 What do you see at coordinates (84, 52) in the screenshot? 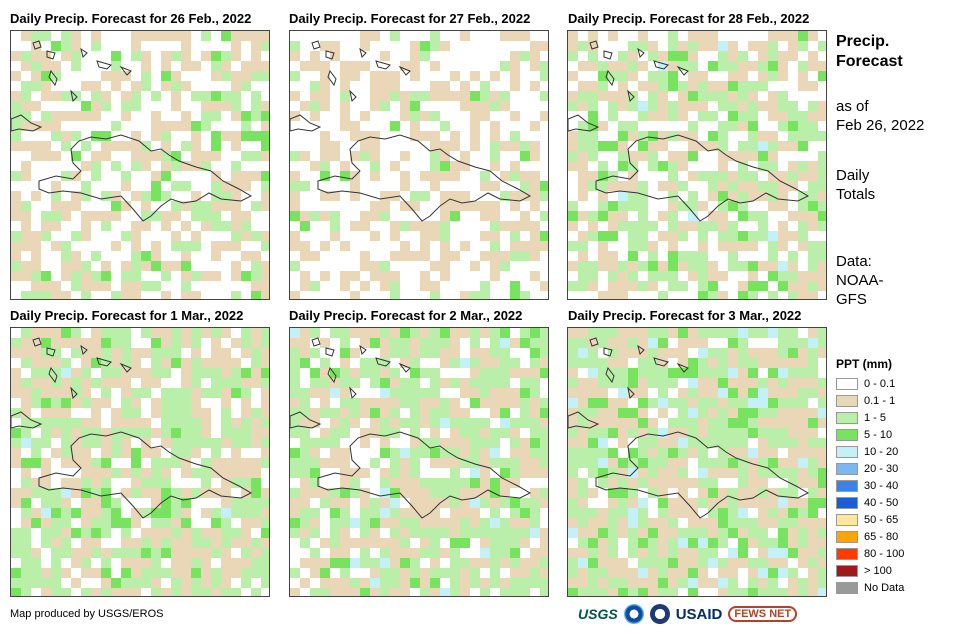
I see `island-outline` at bounding box center [84, 52].